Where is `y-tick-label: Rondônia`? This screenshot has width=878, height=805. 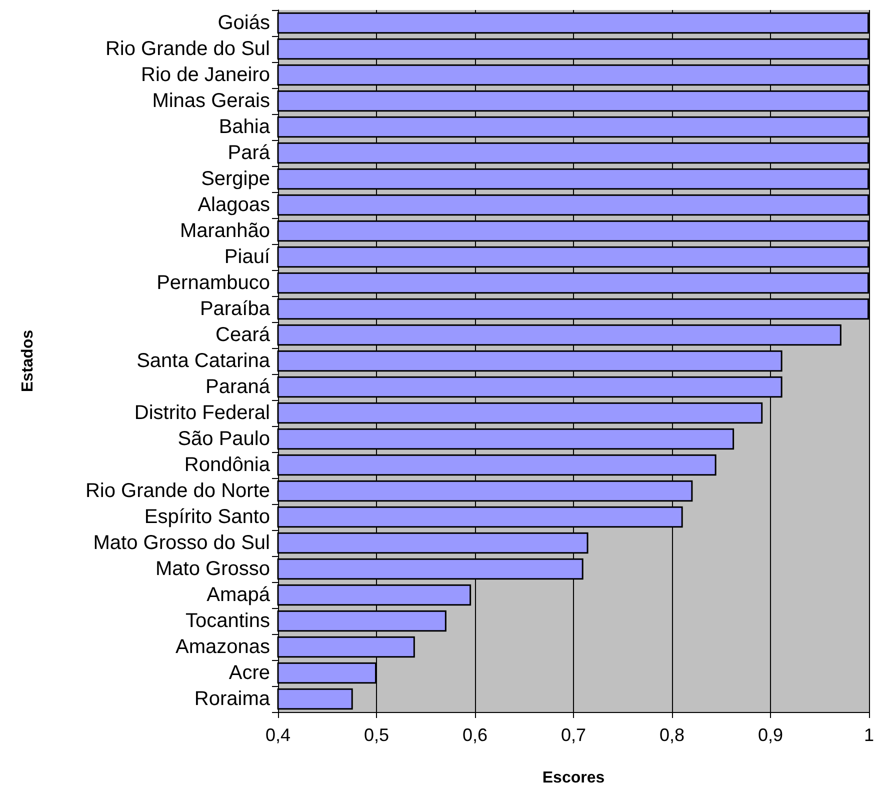 y-tick-label: Rondônia is located at coordinates (227, 465).